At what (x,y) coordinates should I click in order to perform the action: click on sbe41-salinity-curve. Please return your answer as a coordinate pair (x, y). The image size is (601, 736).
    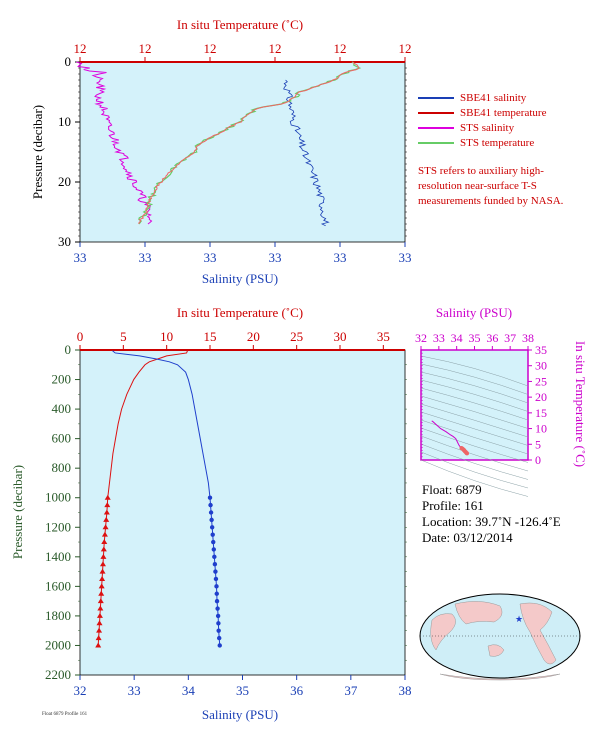
    Looking at the image, I should click on (306, 153).